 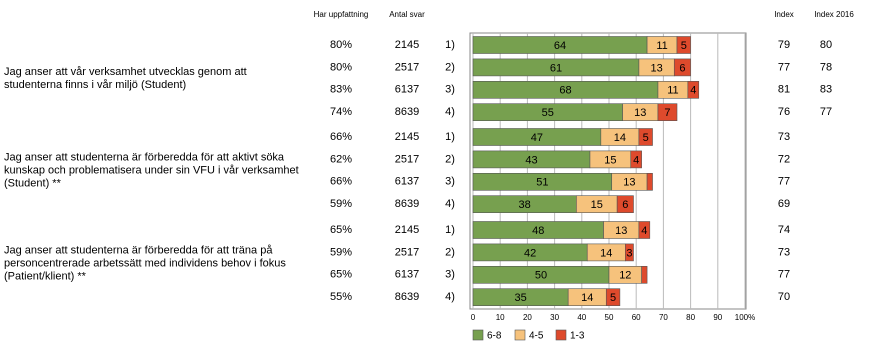 I want to click on value-label: 68, so click(x=565, y=91).